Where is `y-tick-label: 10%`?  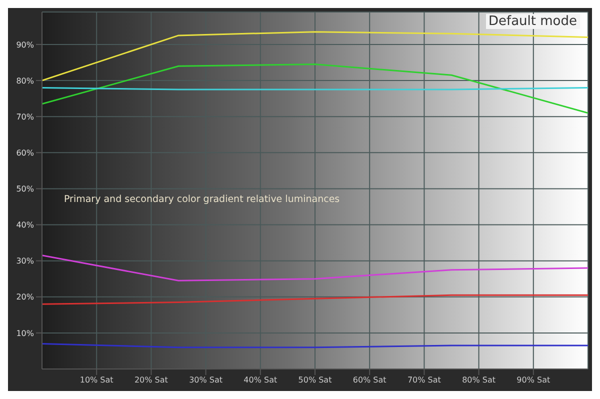 y-tick-label: 10% is located at coordinates (25, 333).